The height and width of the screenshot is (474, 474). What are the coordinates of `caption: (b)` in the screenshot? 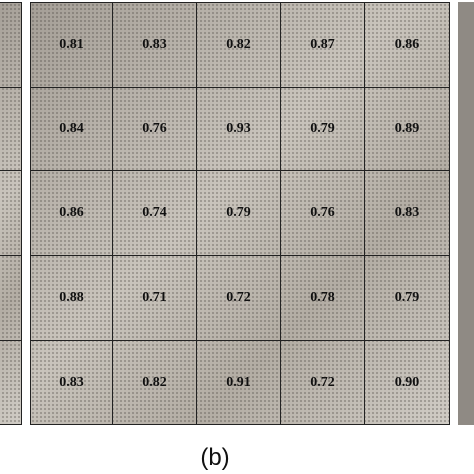 It's located at (215, 457).